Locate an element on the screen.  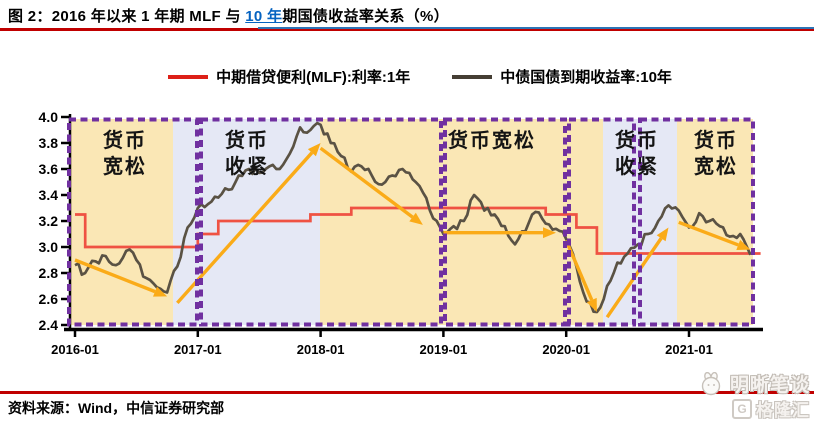
x-tick-label: 2017-01 is located at coordinates (198, 349).